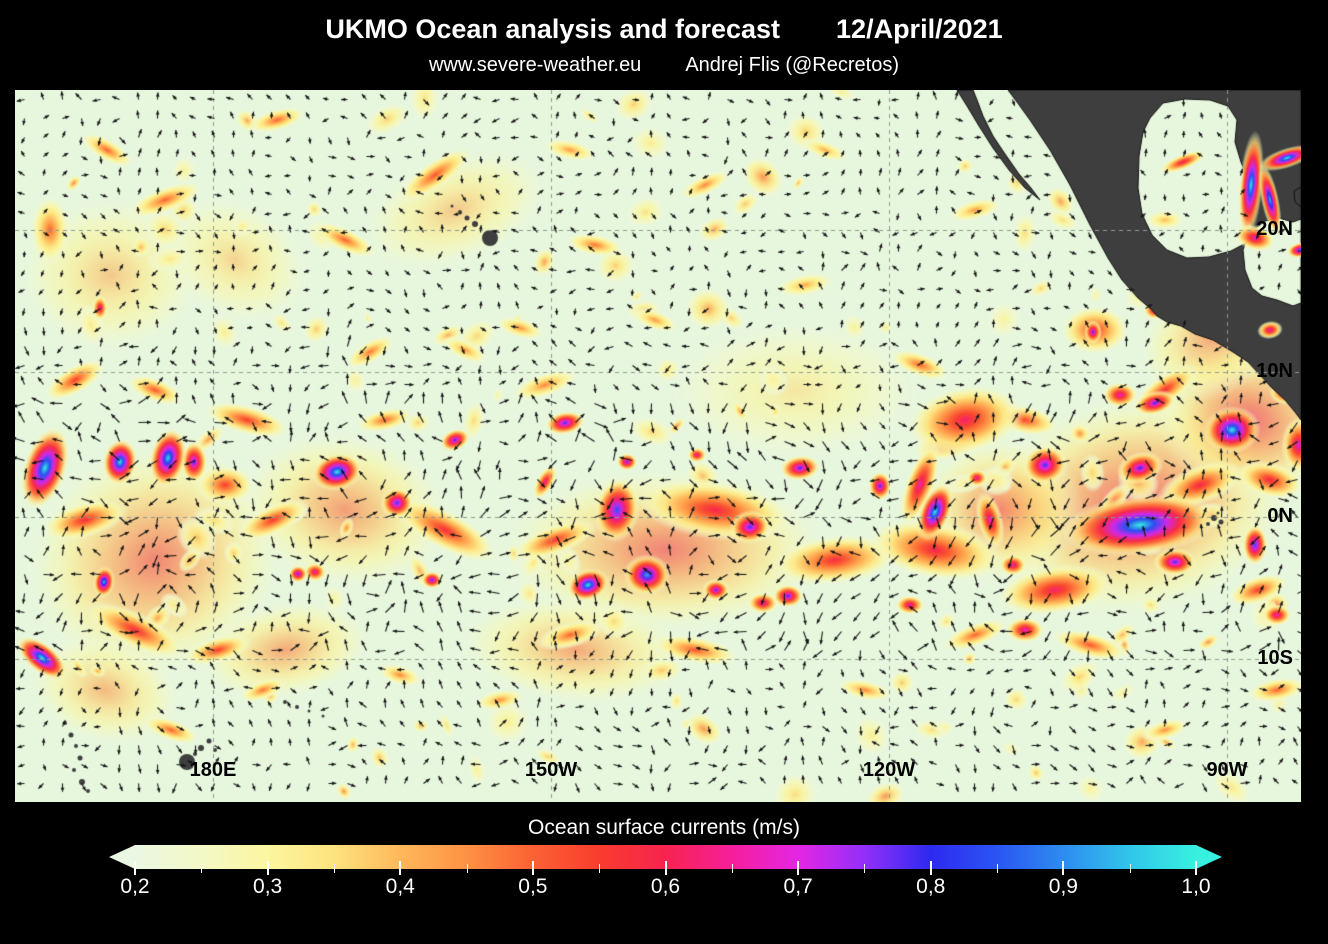 The width and height of the screenshot is (1328, 944). What do you see at coordinates (1275, 658) in the screenshot?
I see `lat-label-10s: 10S` at bounding box center [1275, 658].